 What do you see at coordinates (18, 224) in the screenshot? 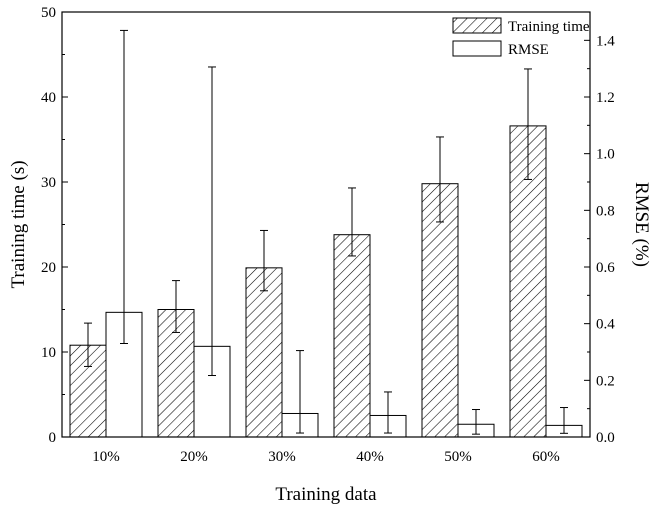
I see `y-axis-left-title: Training time (s)` at bounding box center [18, 224].